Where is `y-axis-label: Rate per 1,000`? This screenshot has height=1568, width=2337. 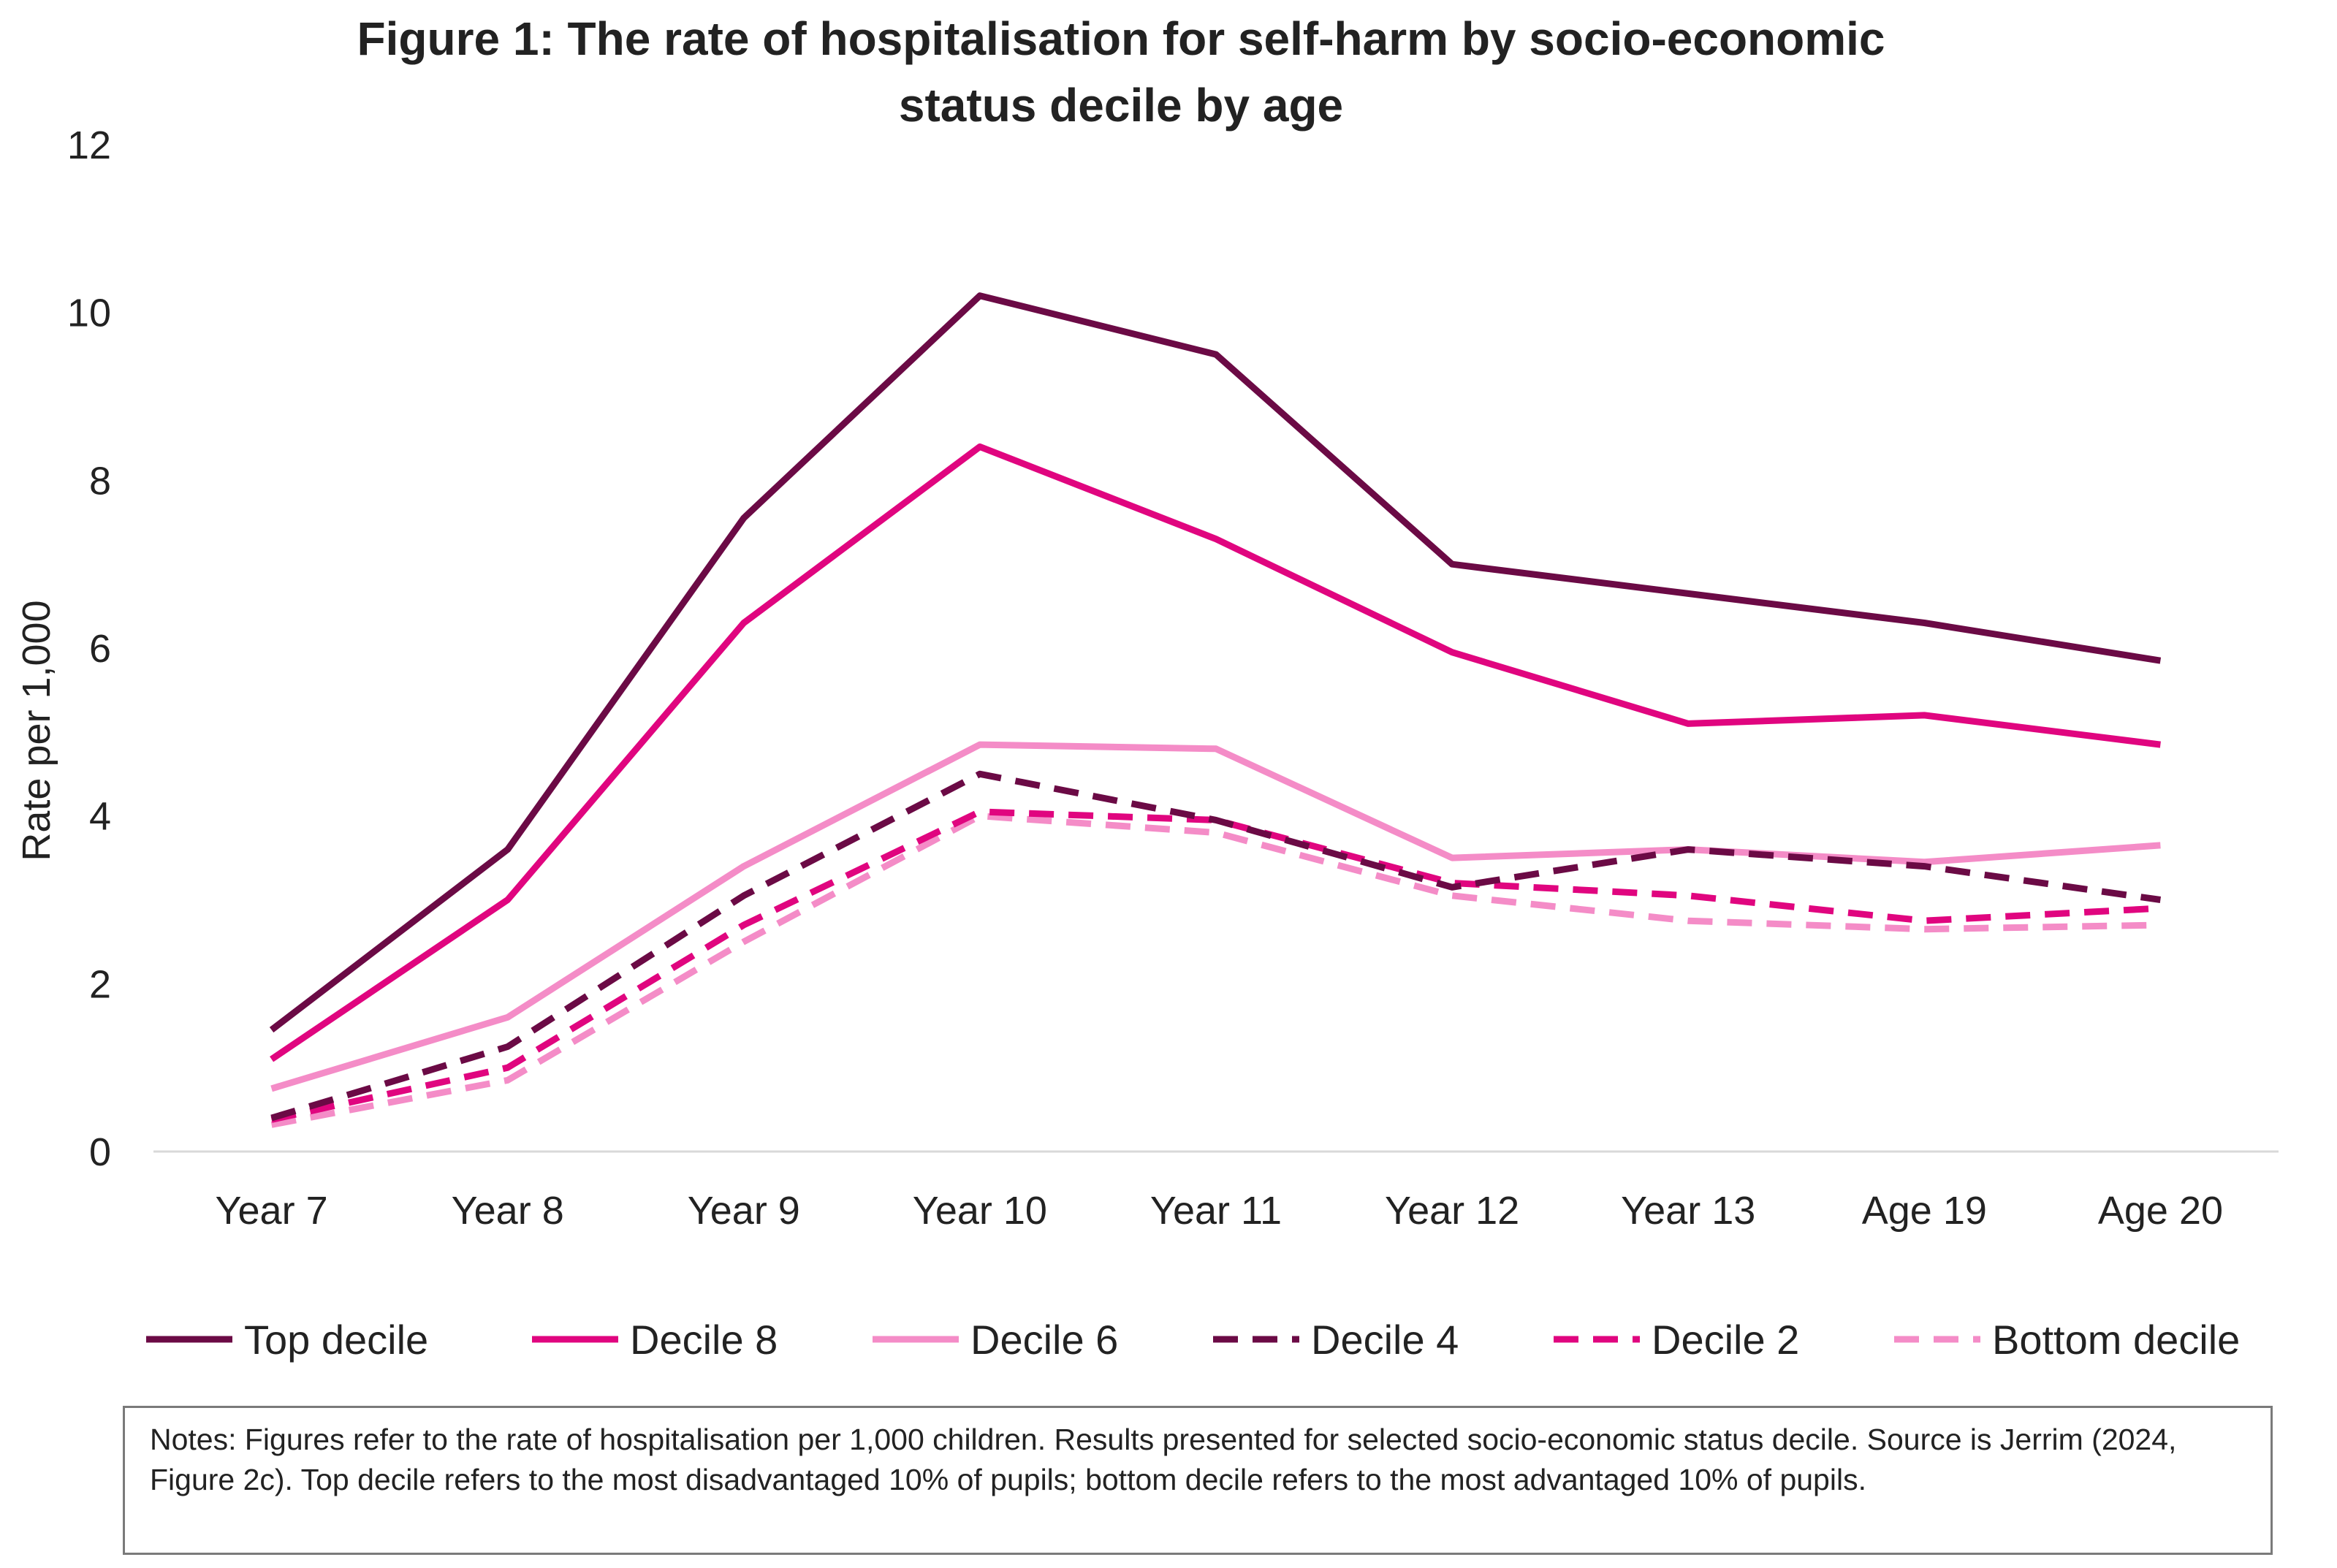
y-axis-label: Rate per 1,000 is located at coordinates (36, 730).